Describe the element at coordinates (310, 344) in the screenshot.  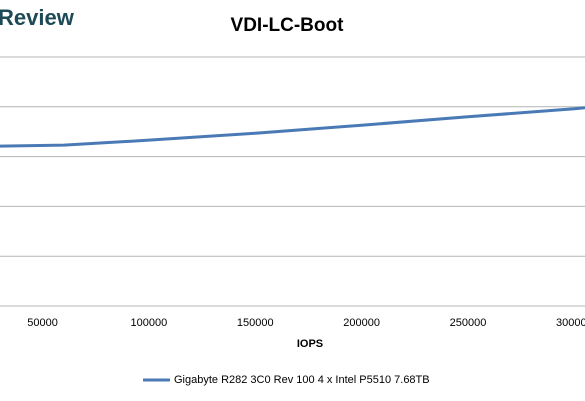
I see `x-axis-label: IOPS` at that location.